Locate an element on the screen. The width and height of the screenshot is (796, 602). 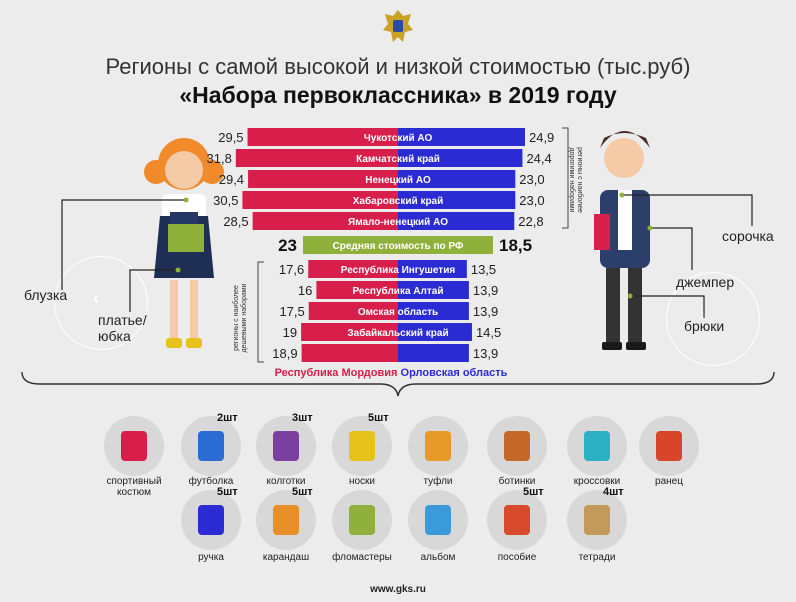
boots-icon-shape is located at coordinates (517, 446).